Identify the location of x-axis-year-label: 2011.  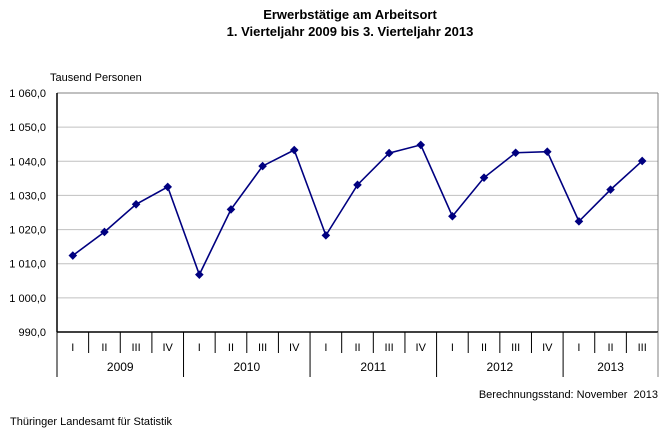
(373, 367).